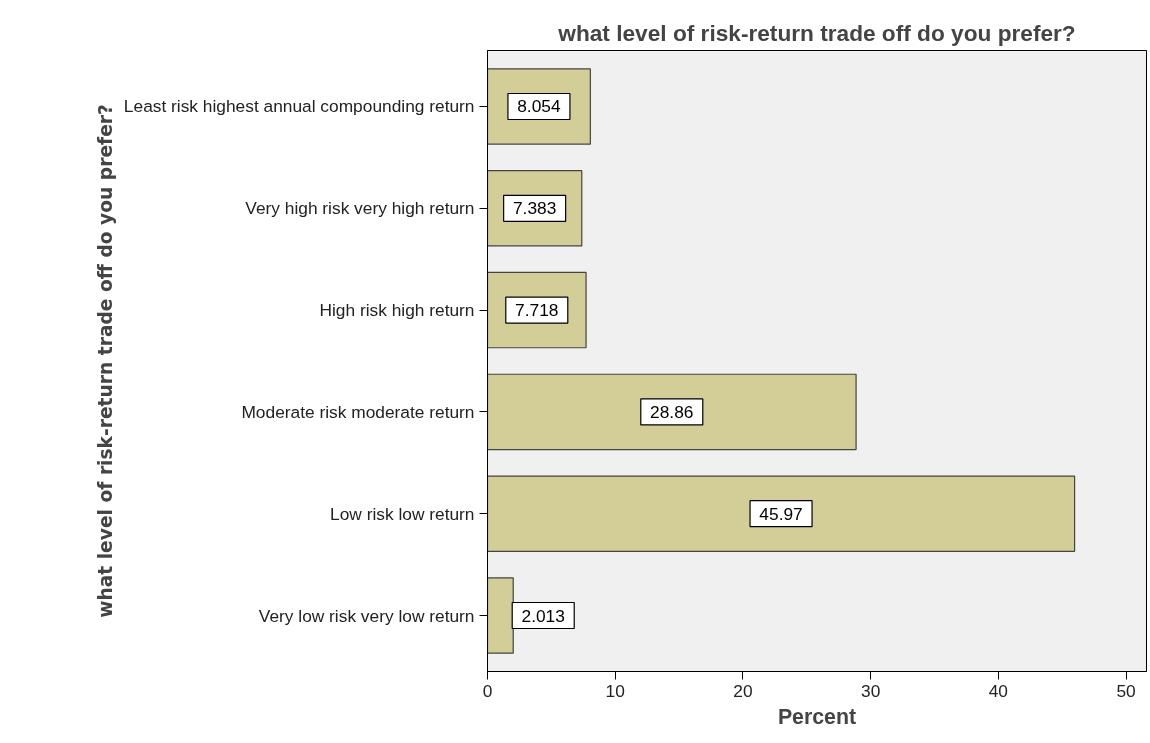 The width and height of the screenshot is (1150, 743). Describe the element at coordinates (534, 208) in the screenshot. I see `data-label: 7.383` at that location.